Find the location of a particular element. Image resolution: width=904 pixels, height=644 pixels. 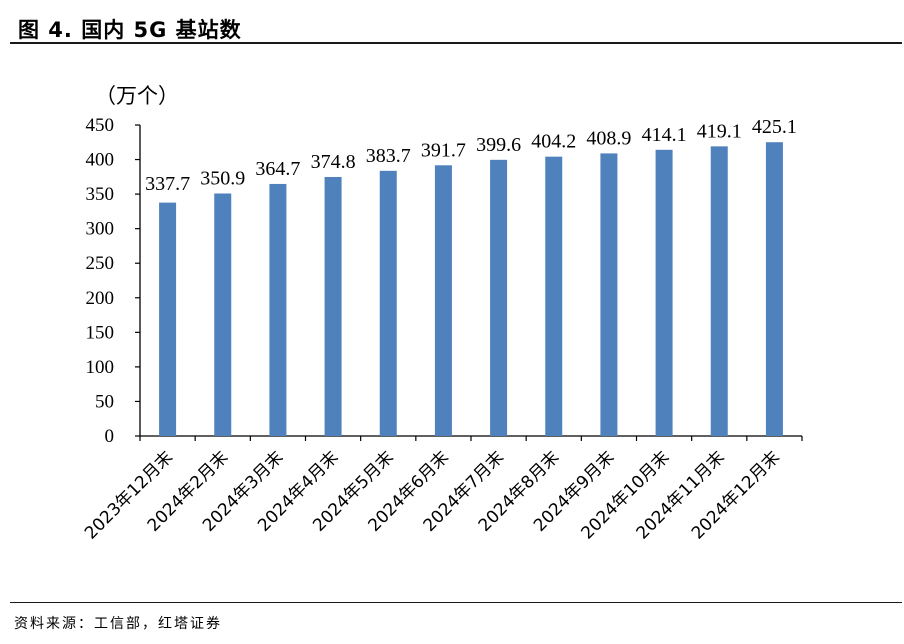

data-label: 414.1 is located at coordinates (664, 135).